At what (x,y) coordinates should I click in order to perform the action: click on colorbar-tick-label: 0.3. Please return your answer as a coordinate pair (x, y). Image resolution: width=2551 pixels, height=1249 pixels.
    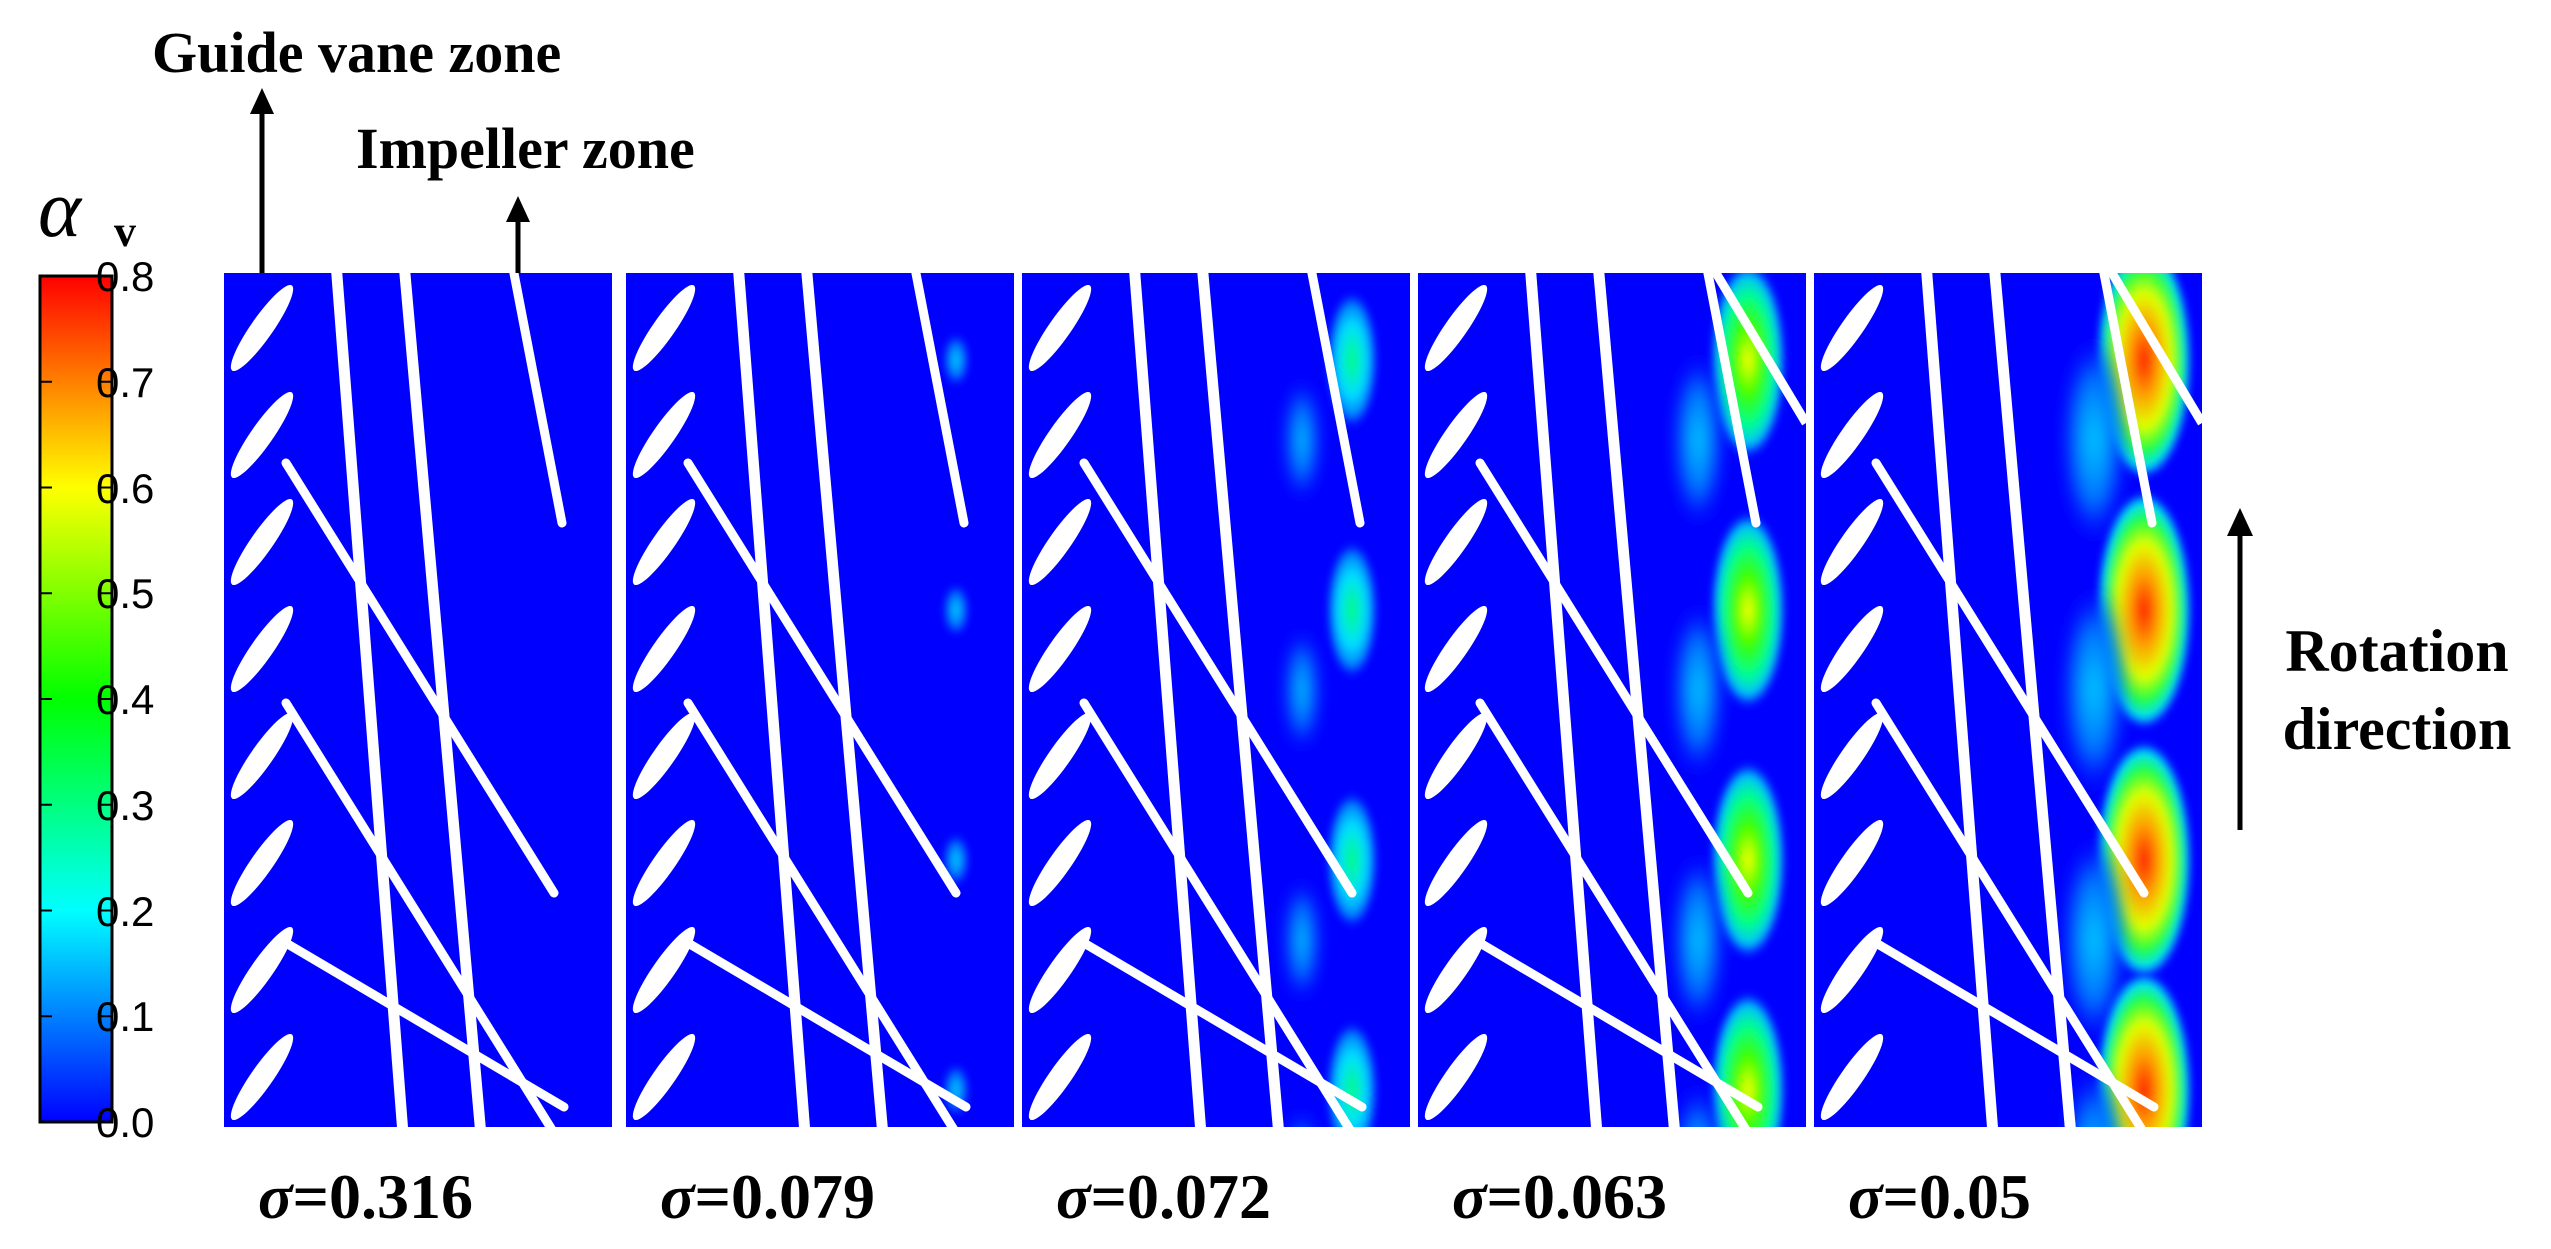
    Looking at the image, I should click on (125, 805).